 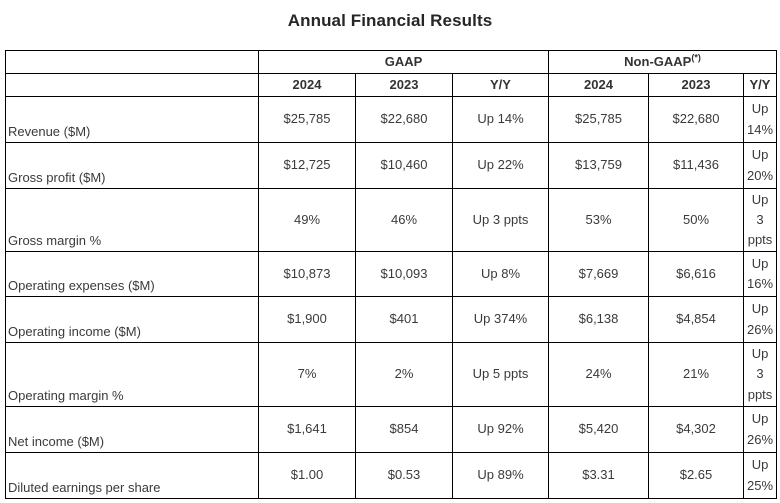 What do you see at coordinates (696, 374) in the screenshot?
I see `cell-value: 21%` at bounding box center [696, 374].